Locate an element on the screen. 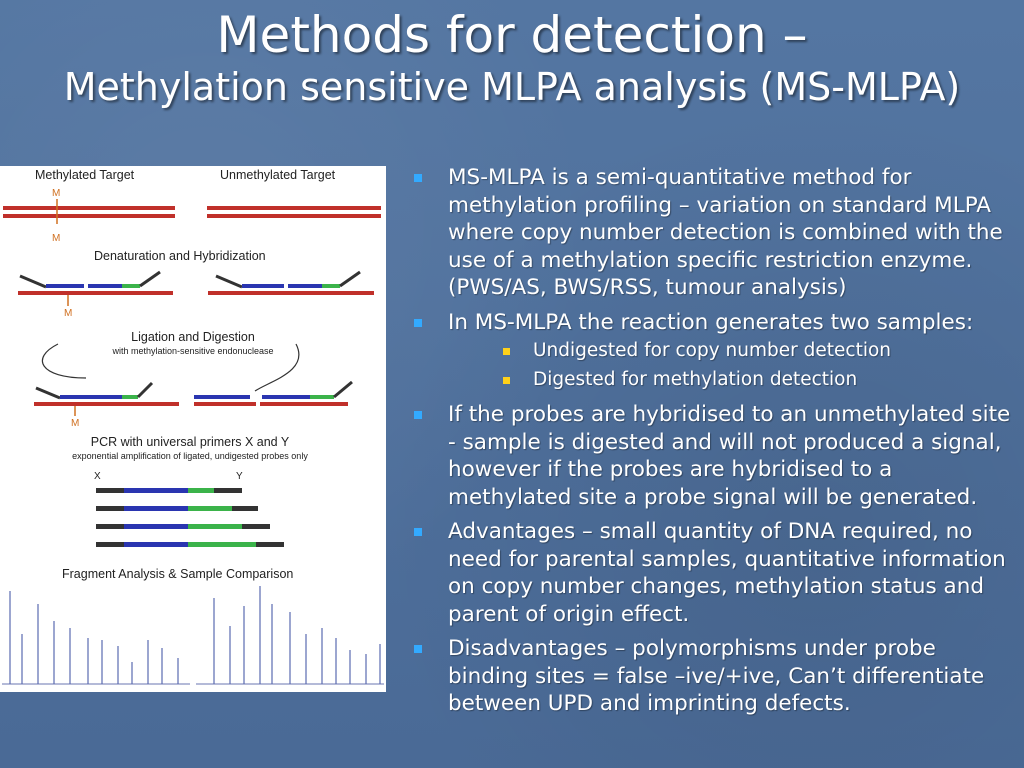 Image resolution: width=1024 pixels, height=768 pixels. sub-bullet-item: Digested for methylation detection is located at coordinates (731, 379).